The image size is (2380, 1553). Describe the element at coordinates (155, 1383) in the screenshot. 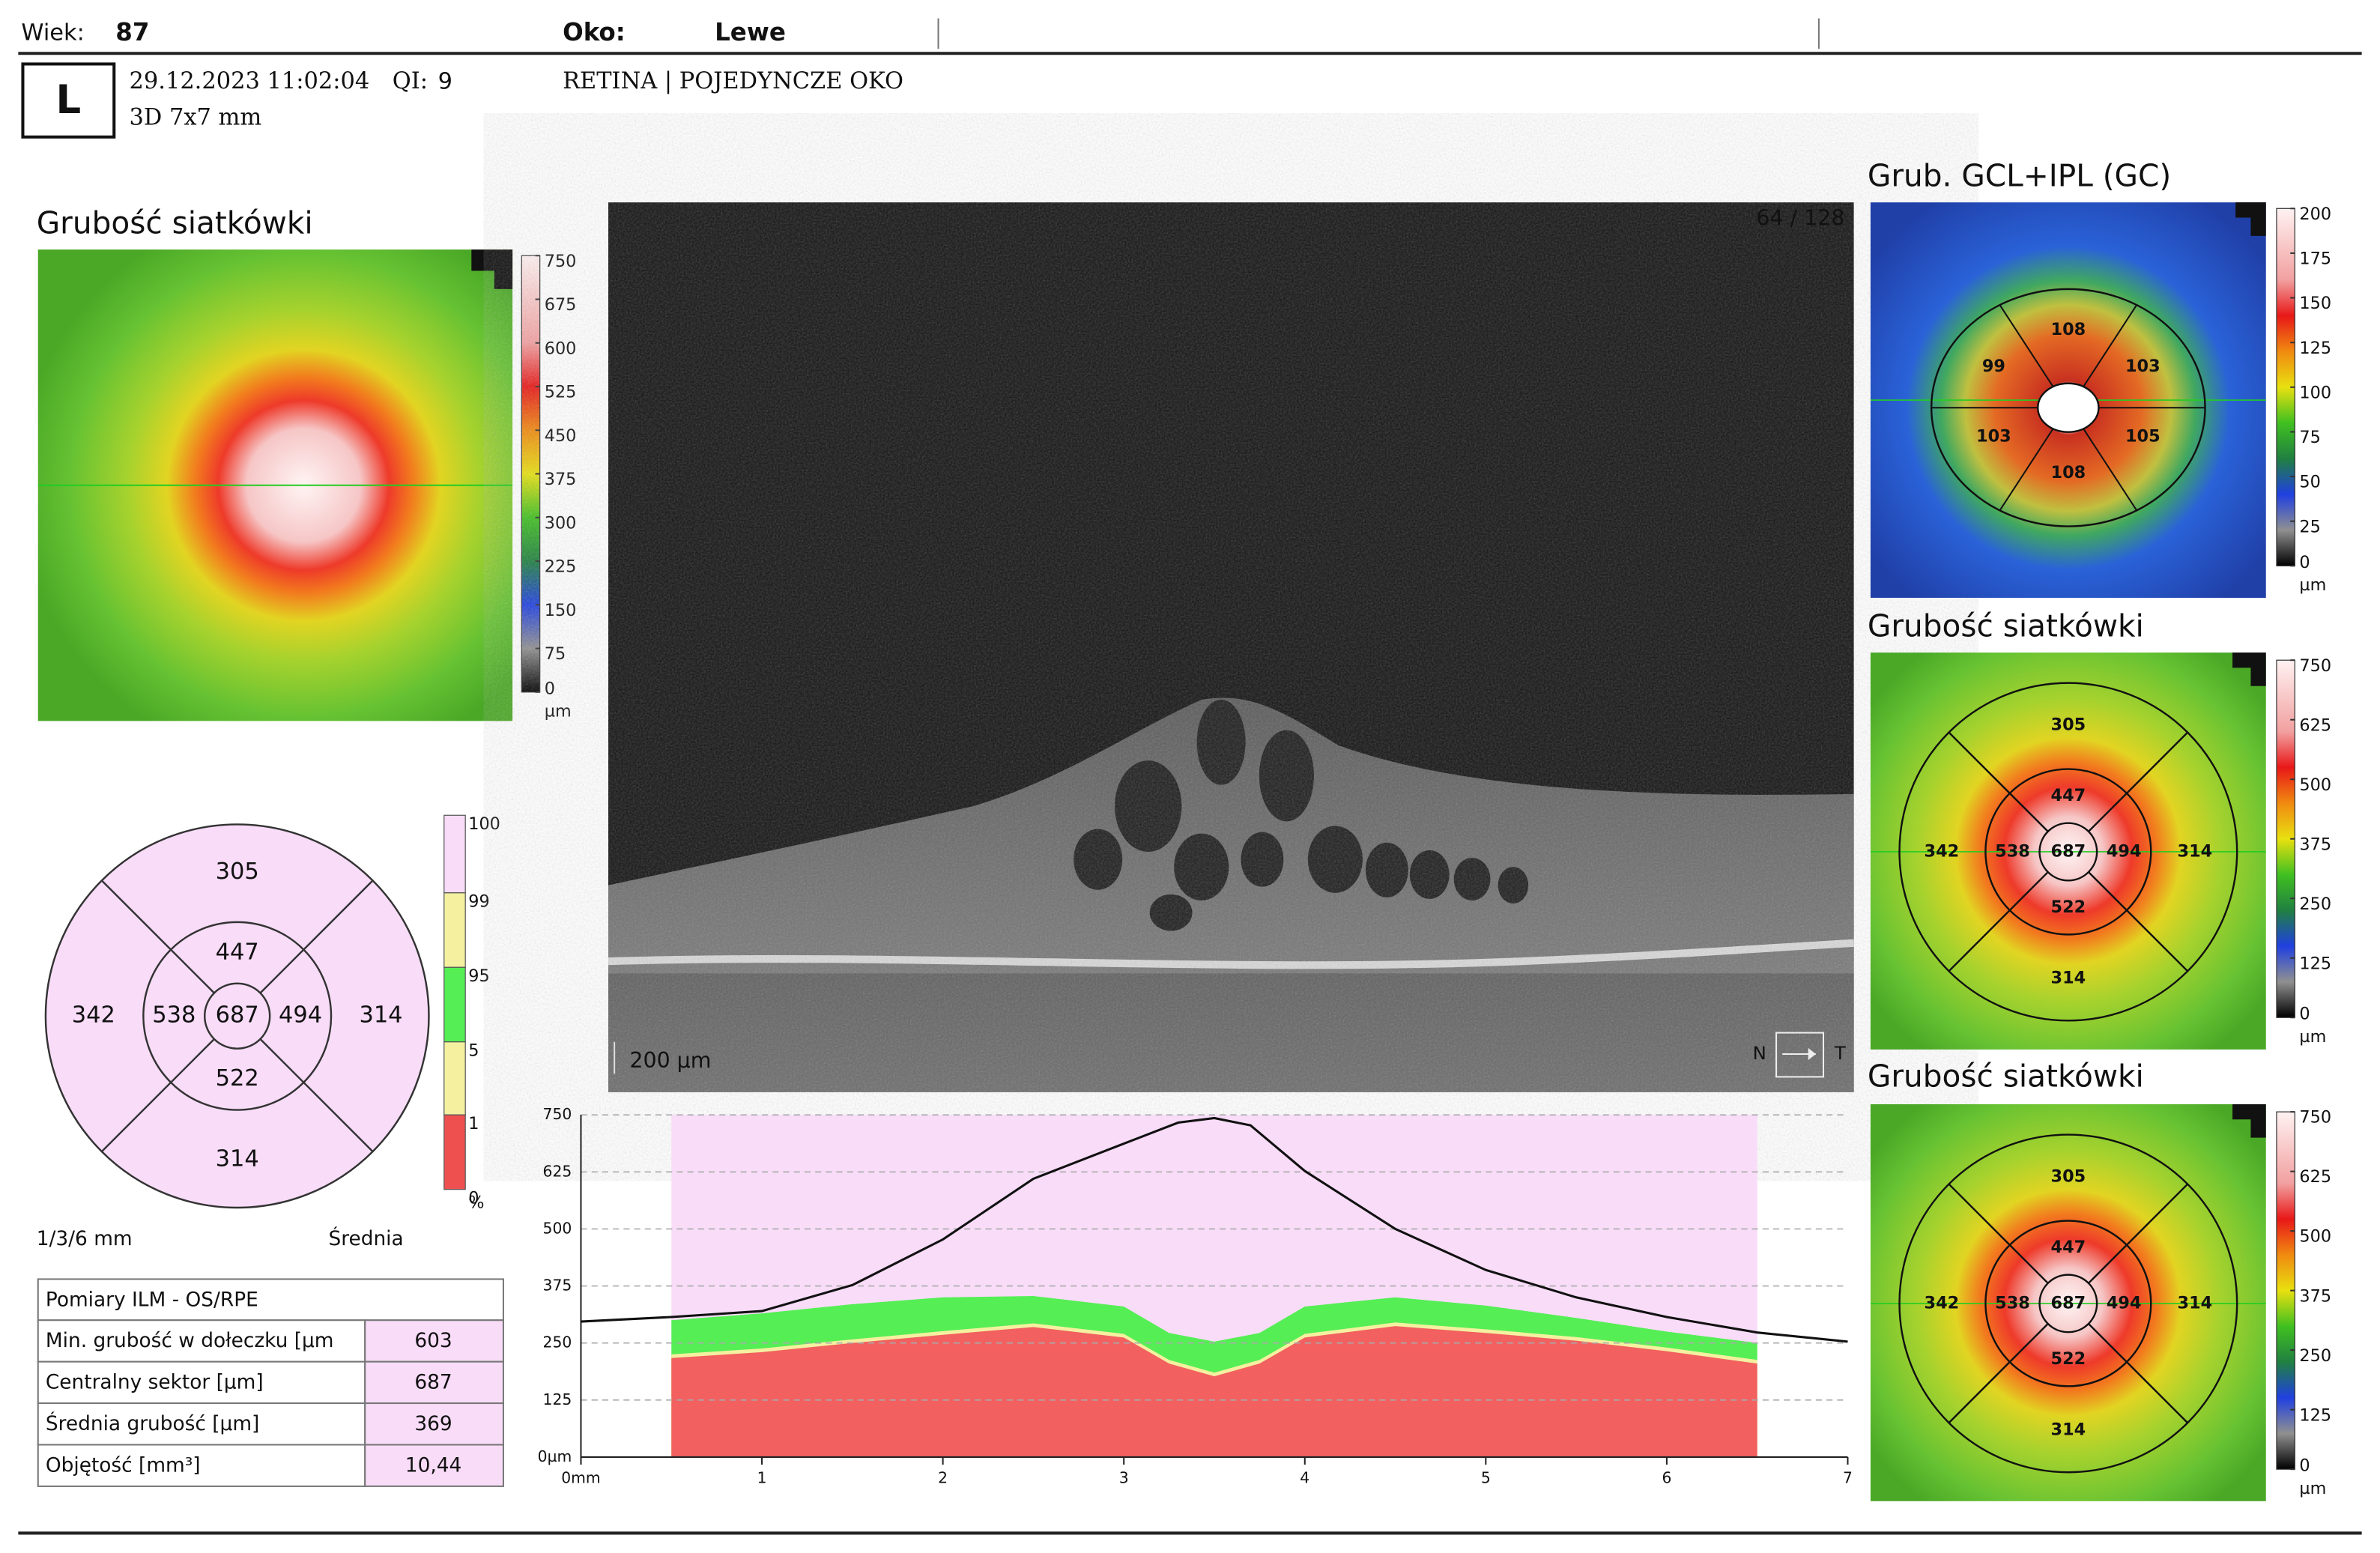

I see `table-label: Centralny sektor [µm]` at that location.